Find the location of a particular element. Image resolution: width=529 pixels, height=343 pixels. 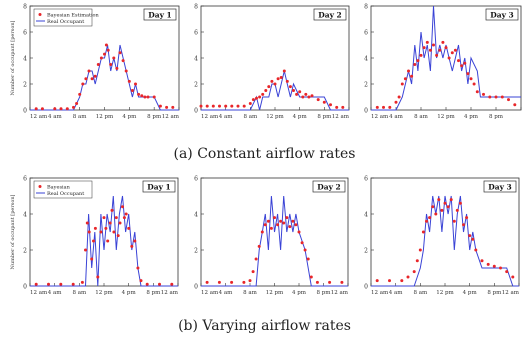

y-tick-label: 8 is located at coordinates (196, 7).